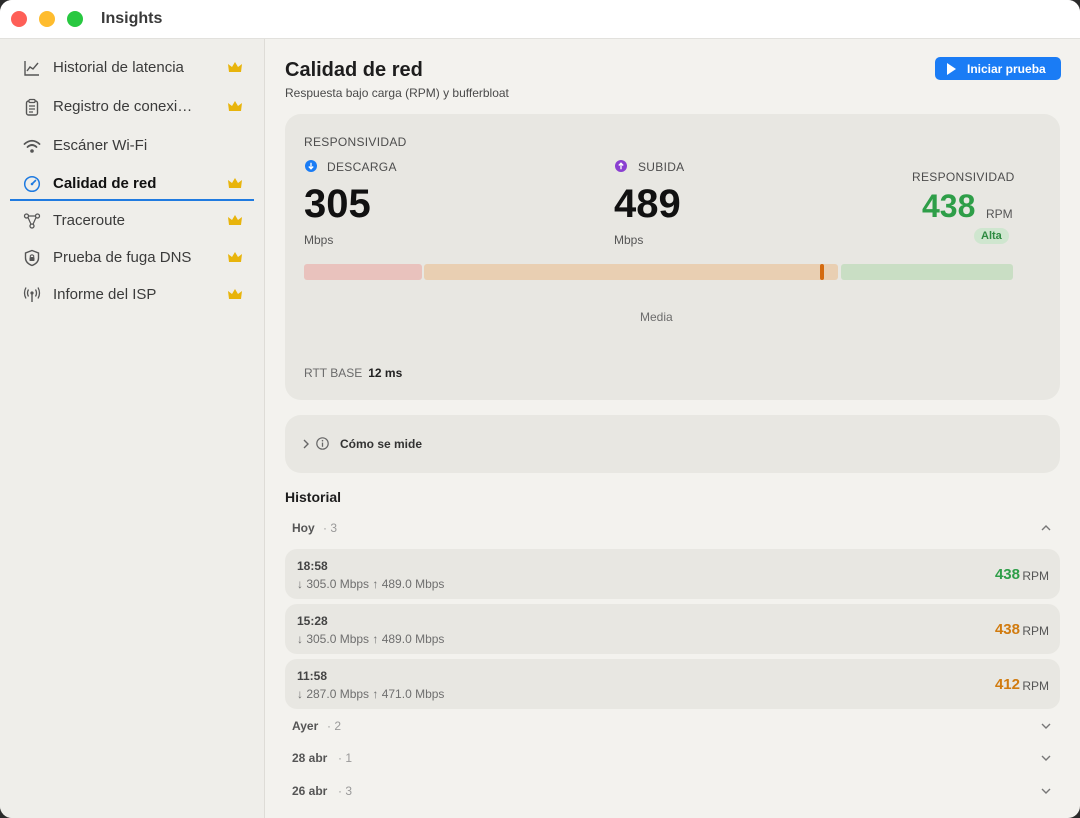  I want to click on start-test-label: Iniciar prueba, so click(1006, 69).